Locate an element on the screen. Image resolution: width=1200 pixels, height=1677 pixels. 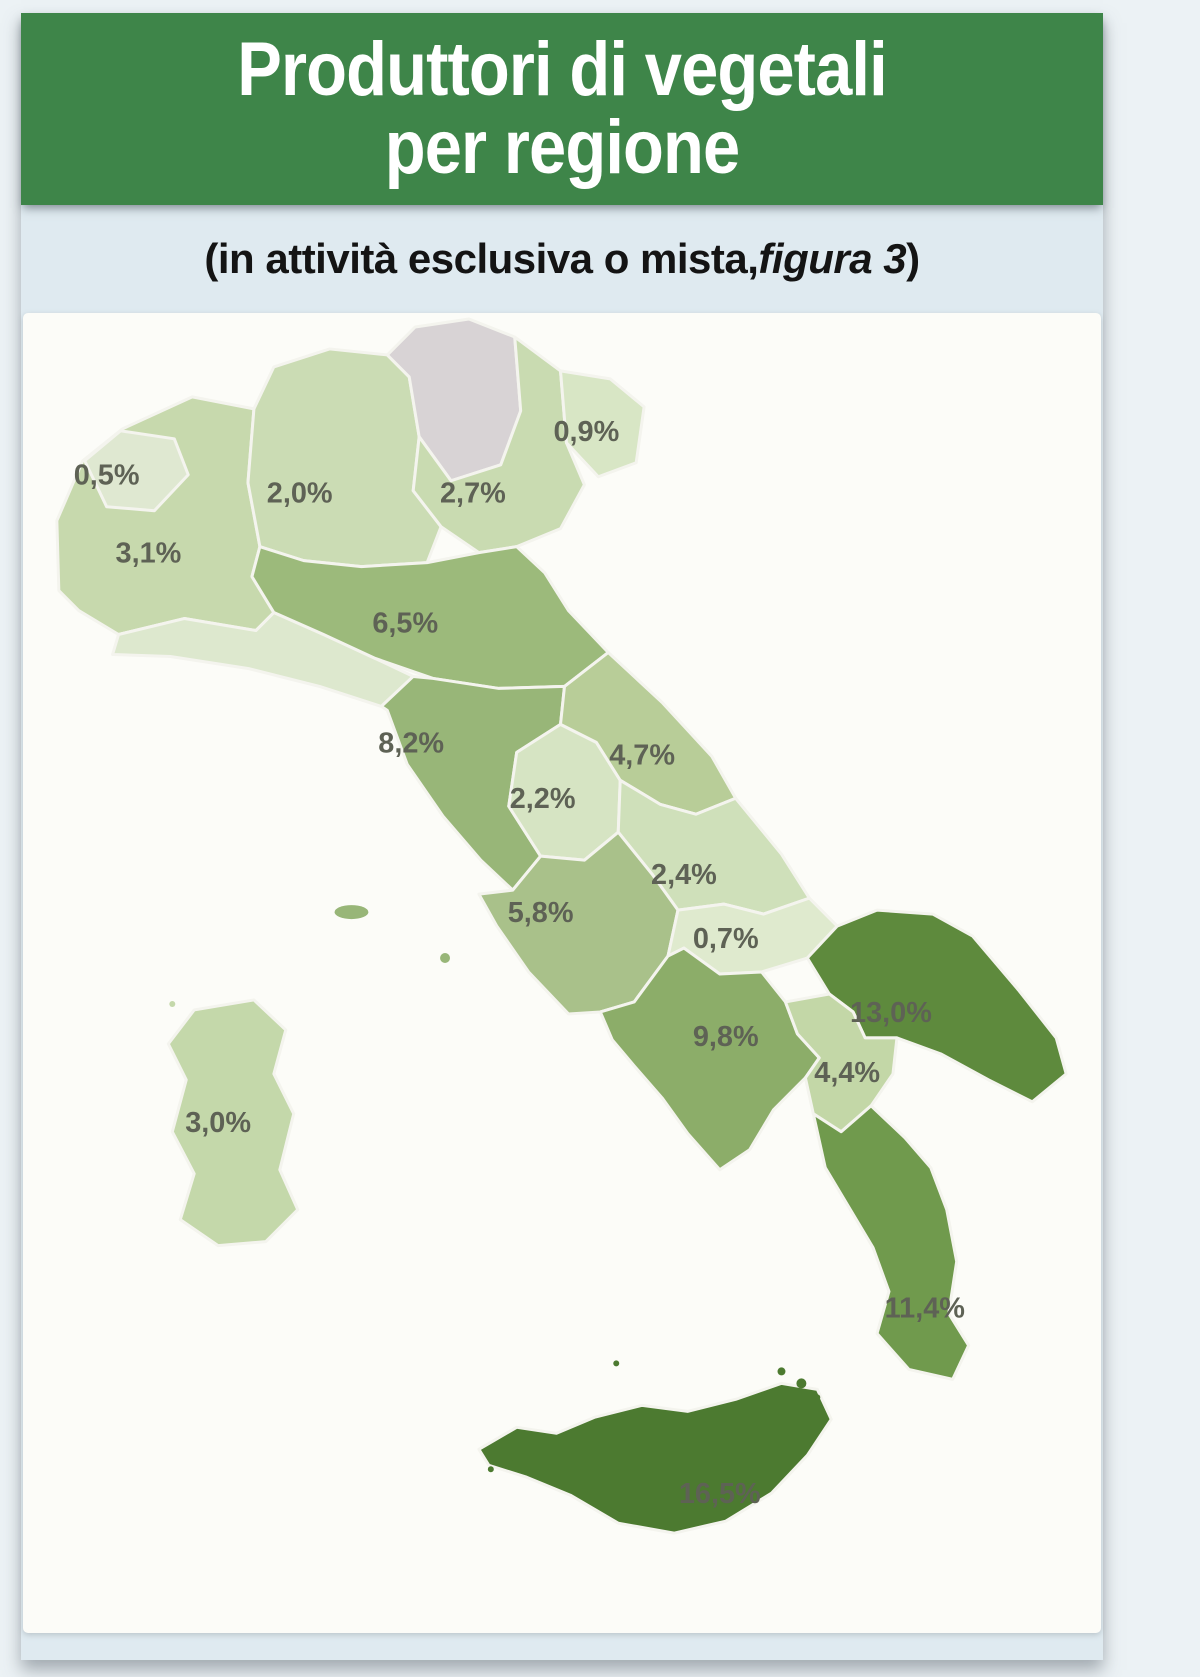
region-valle-daosta is located at coordinates (136, 471).